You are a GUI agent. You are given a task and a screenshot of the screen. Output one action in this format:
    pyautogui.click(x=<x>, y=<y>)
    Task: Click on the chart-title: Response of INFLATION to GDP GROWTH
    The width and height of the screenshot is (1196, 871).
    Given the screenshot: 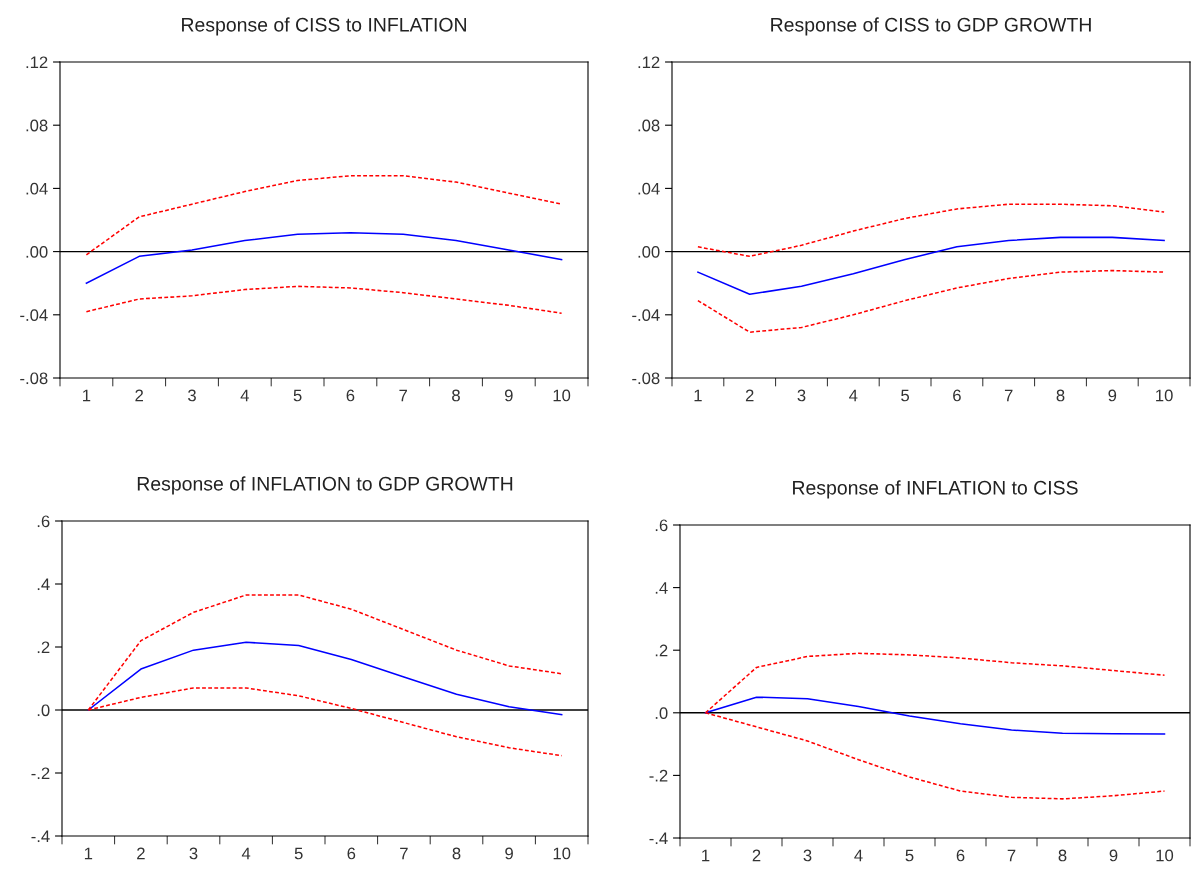 What is the action you would take?
    pyautogui.click(x=325, y=485)
    